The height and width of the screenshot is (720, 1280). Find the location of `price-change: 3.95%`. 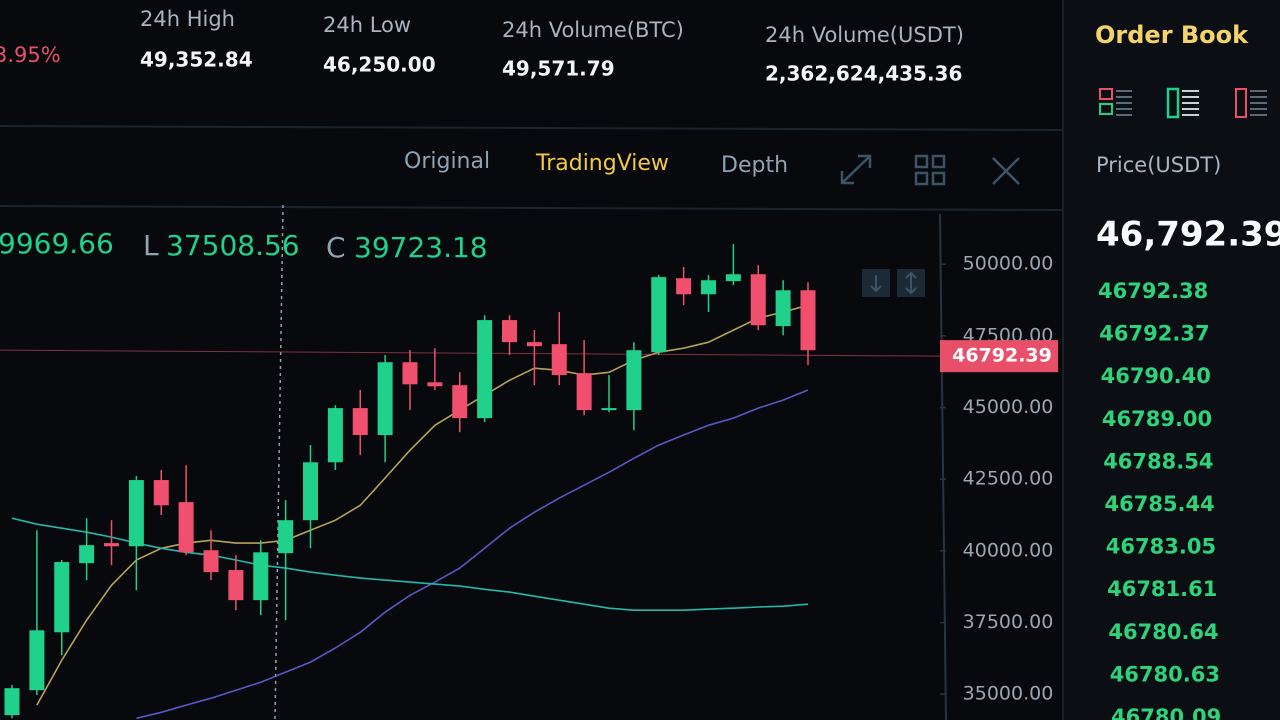

price-change: 3.95% is located at coordinates (30, 55).